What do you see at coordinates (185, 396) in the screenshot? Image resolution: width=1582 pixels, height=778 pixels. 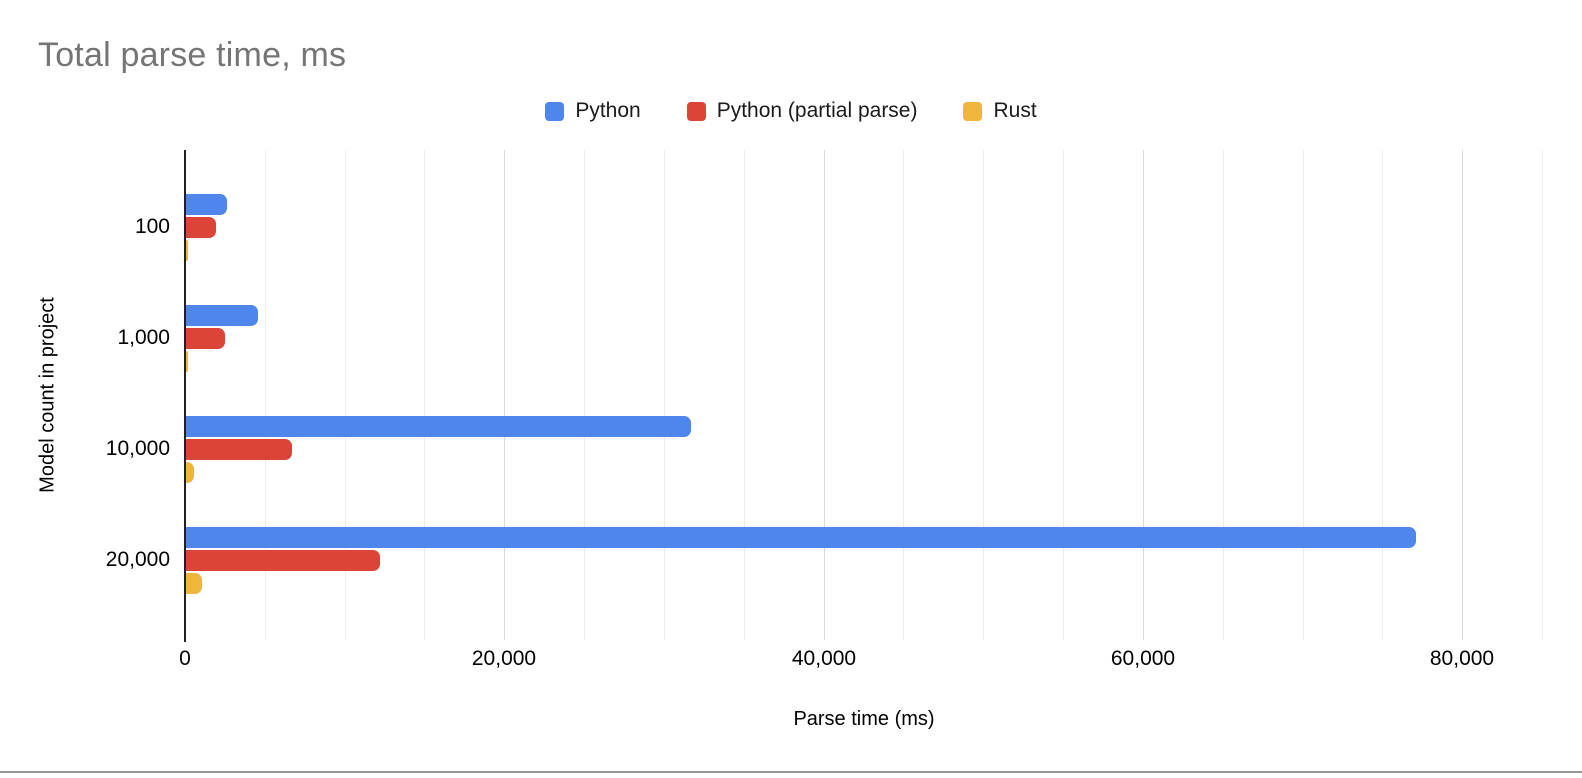 I see `y-axis-line` at bounding box center [185, 396].